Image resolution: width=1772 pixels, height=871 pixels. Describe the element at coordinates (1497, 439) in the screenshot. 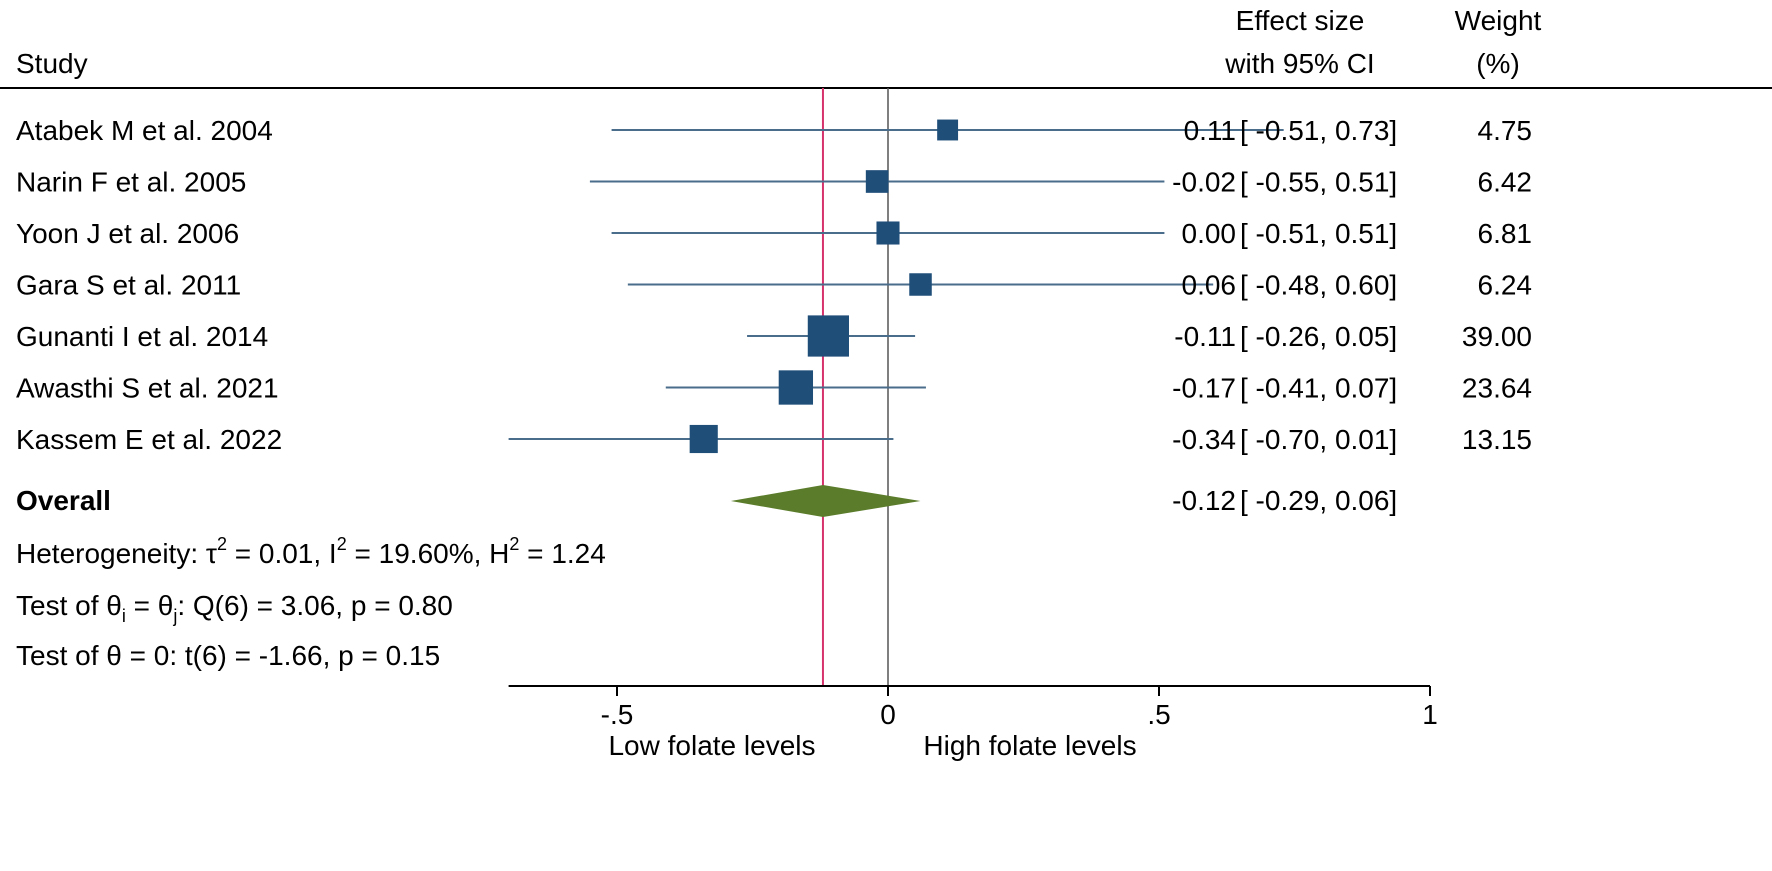

I see `study-weight: 13.15` at that location.